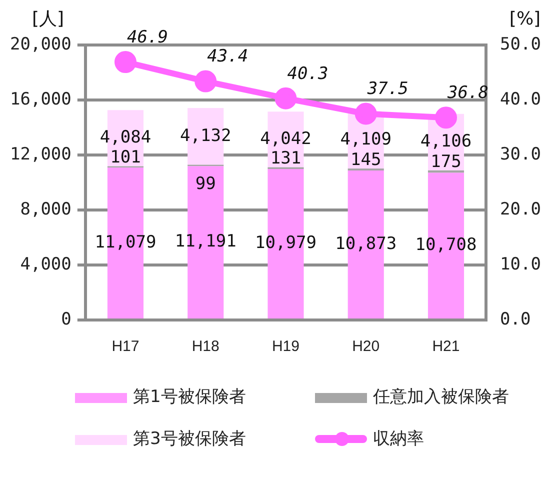 Image resolution: width=551 pixels, height=498 pixels. What do you see at coordinates (446, 162) in the screenshot?
I see `data-label: 175` at bounding box center [446, 162].